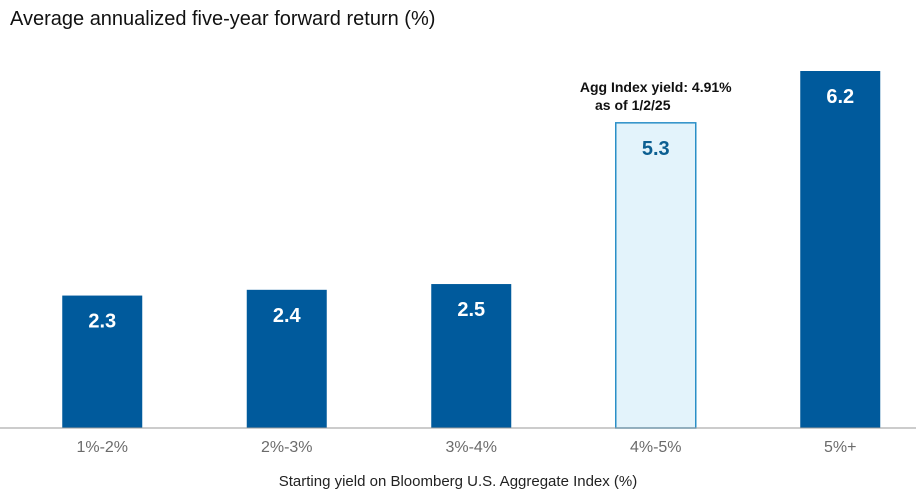 Image resolution: width=916 pixels, height=500 pixels. What do you see at coordinates (287, 316) in the screenshot?
I see `bar-value-label: 2.4` at bounding box center [287, 316].